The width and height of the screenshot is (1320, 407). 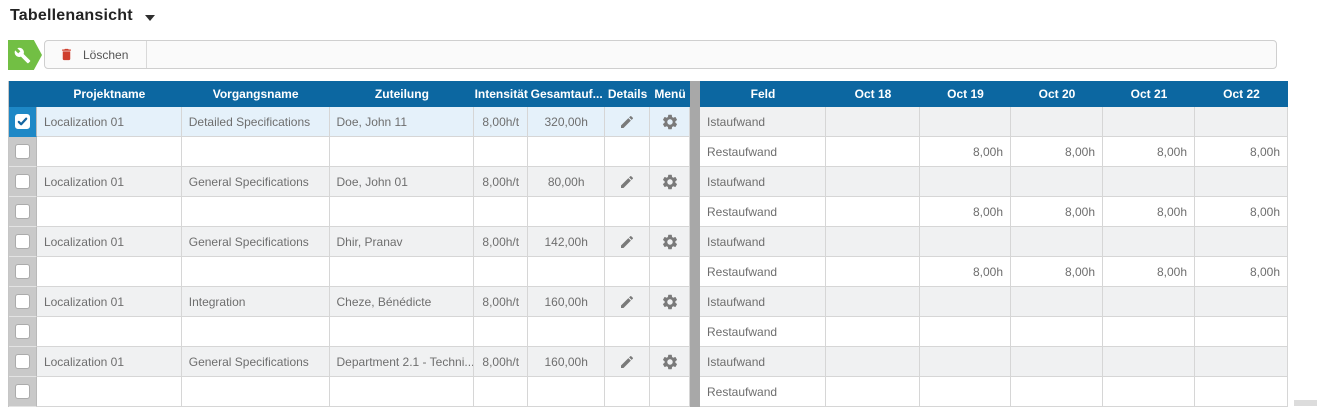 What do you see at coordinates (96, 54) in the screenshot?
I see `delete-button: Löschen` at bounding box center [96, 54].